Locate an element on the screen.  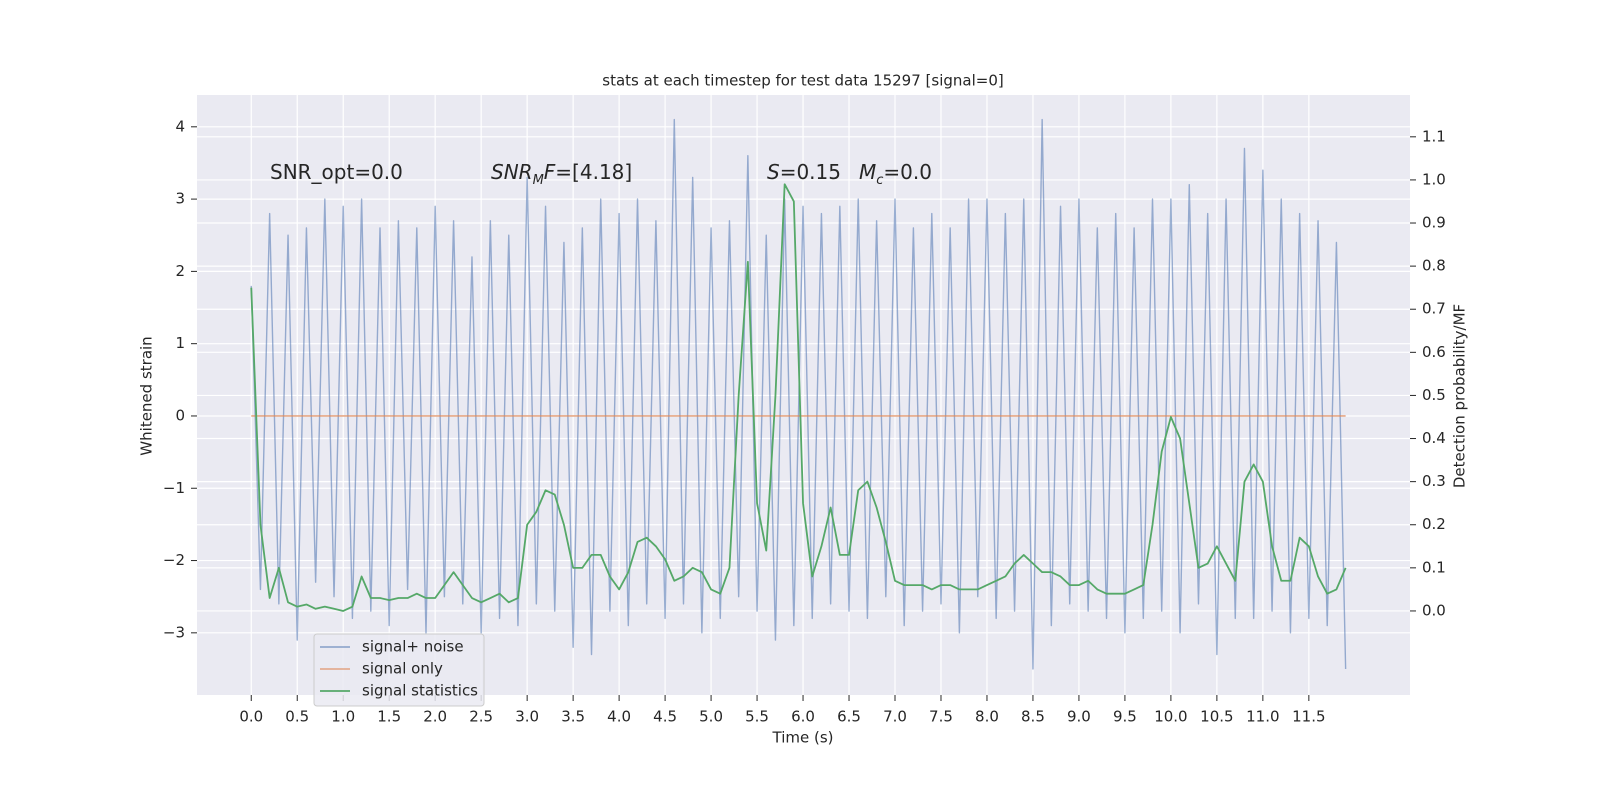
x-tick-label: 9.0 is located at coordinates (1079, 717).